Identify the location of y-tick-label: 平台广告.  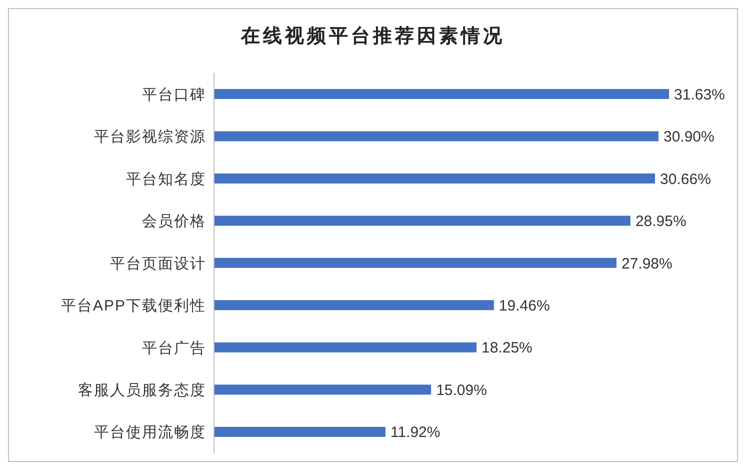
(174, 348).